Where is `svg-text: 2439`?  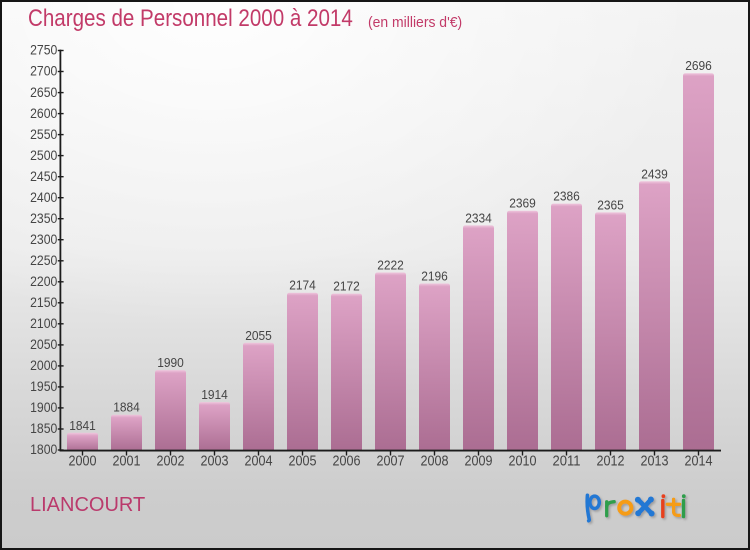 svg-text: 2439 is located at coordinates (654, 173).